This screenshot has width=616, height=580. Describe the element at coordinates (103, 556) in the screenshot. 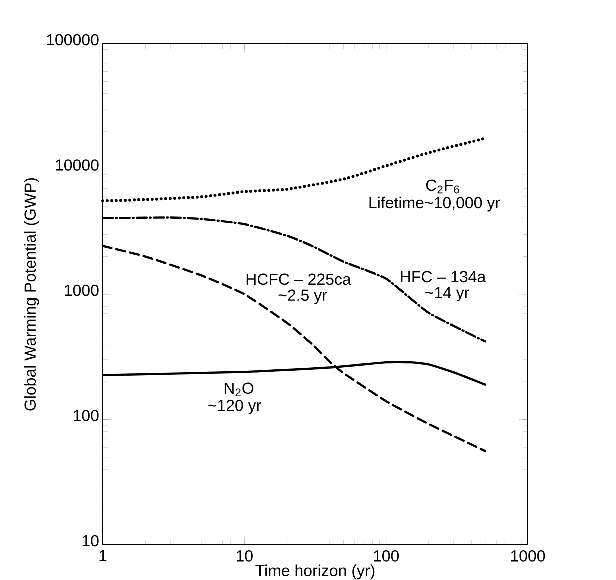

I see `x-tick-label: 1` at that location.